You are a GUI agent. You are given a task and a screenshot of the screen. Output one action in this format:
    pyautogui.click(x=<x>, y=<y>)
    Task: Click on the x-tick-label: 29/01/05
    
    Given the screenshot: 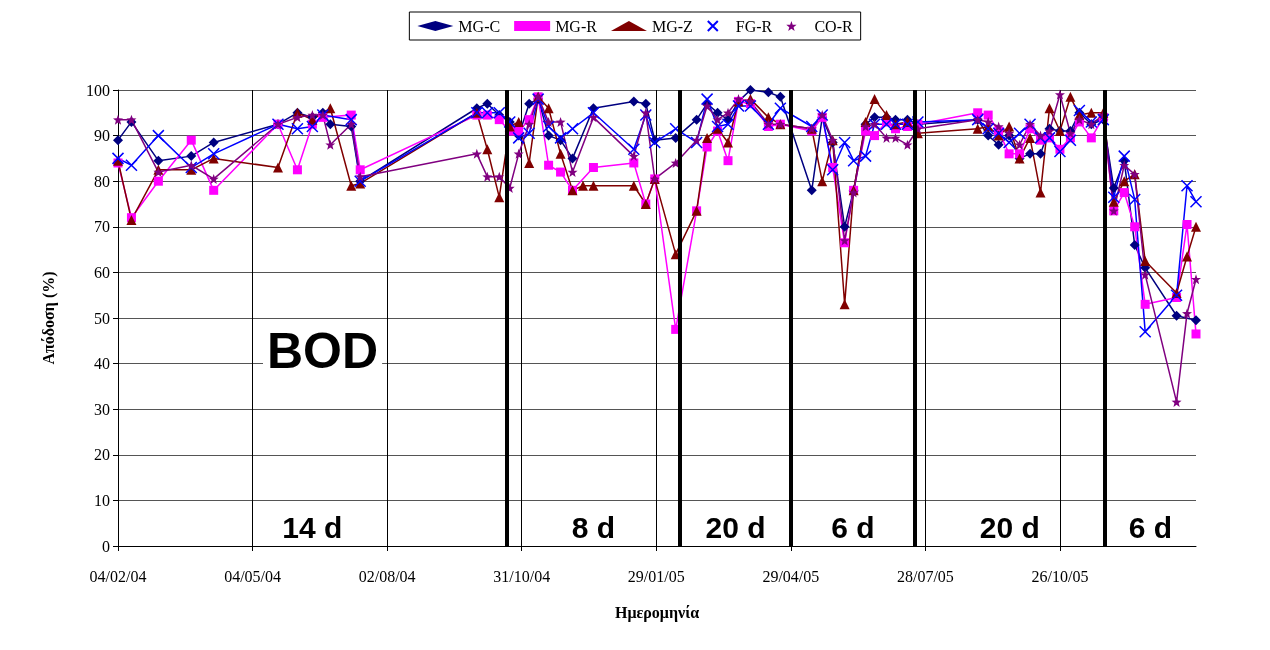 What is the action you would take?
    pyautogui.click(x=656, y=576)
    